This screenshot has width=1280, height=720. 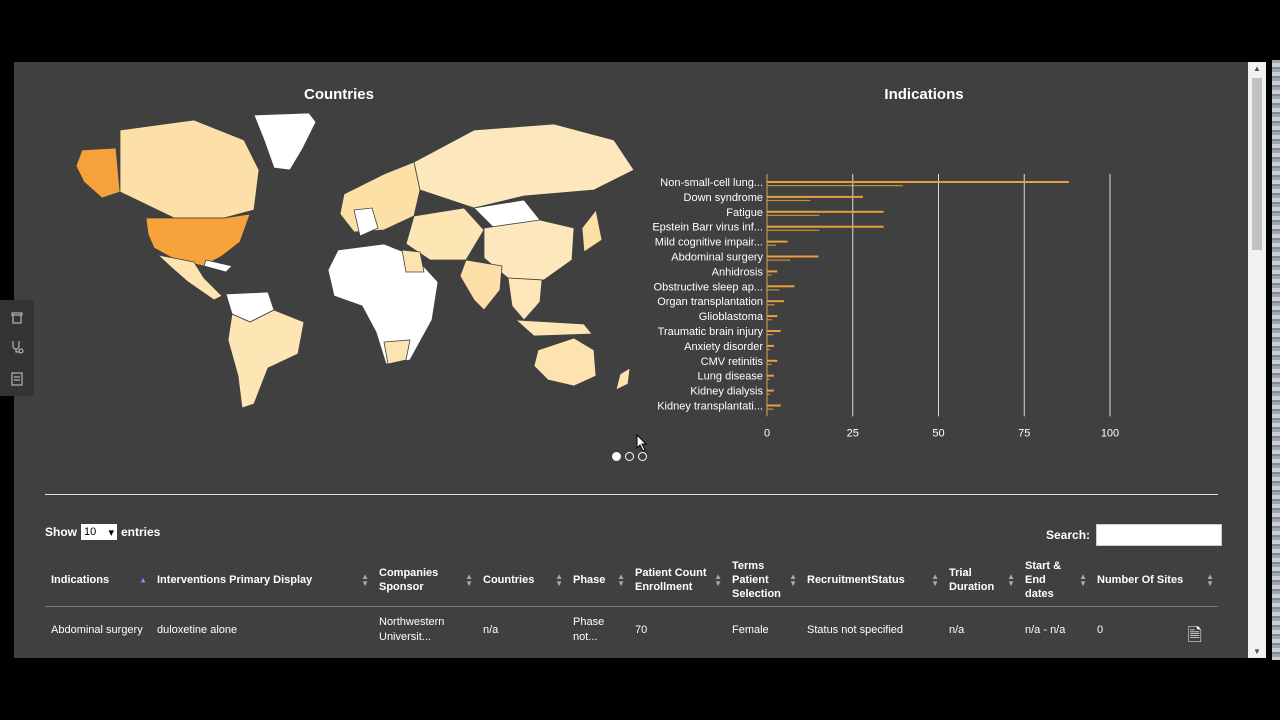 I want to click on entries-control: Show 10 ▾ entries, so click(x=102, y=532).